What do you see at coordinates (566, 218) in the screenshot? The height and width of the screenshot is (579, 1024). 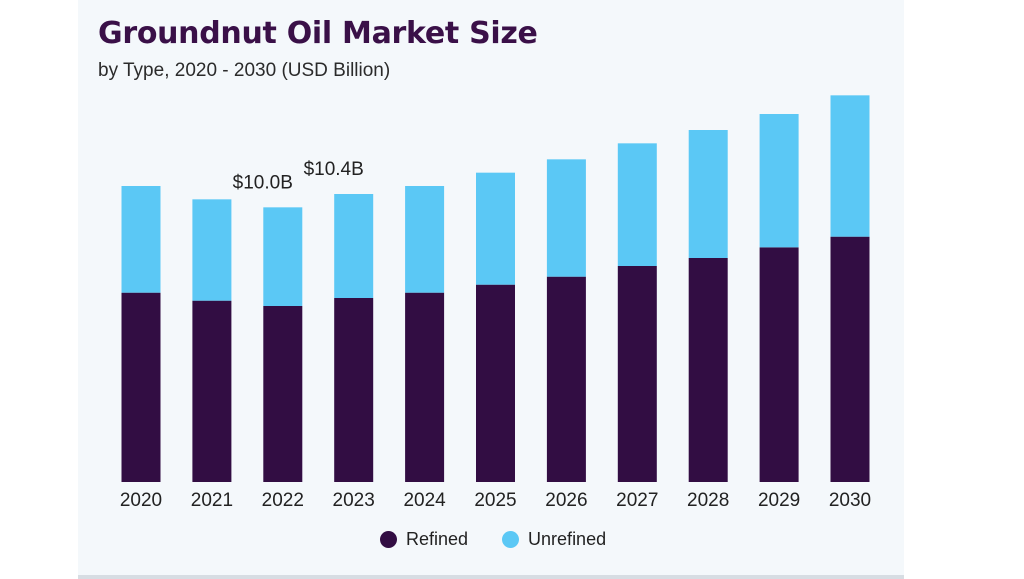 I see `bar-unrefined-2026` at bounding box center [566, 218].